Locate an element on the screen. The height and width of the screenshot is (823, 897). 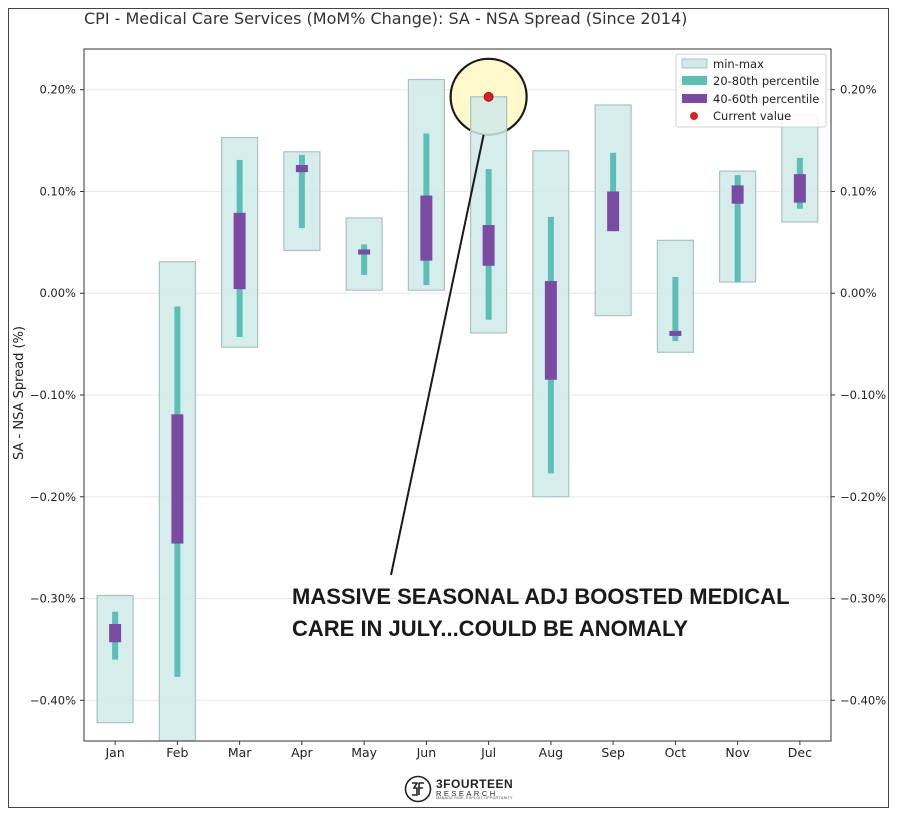
y-tick-label-left: −0.20% is located at coordinates (53, 497).